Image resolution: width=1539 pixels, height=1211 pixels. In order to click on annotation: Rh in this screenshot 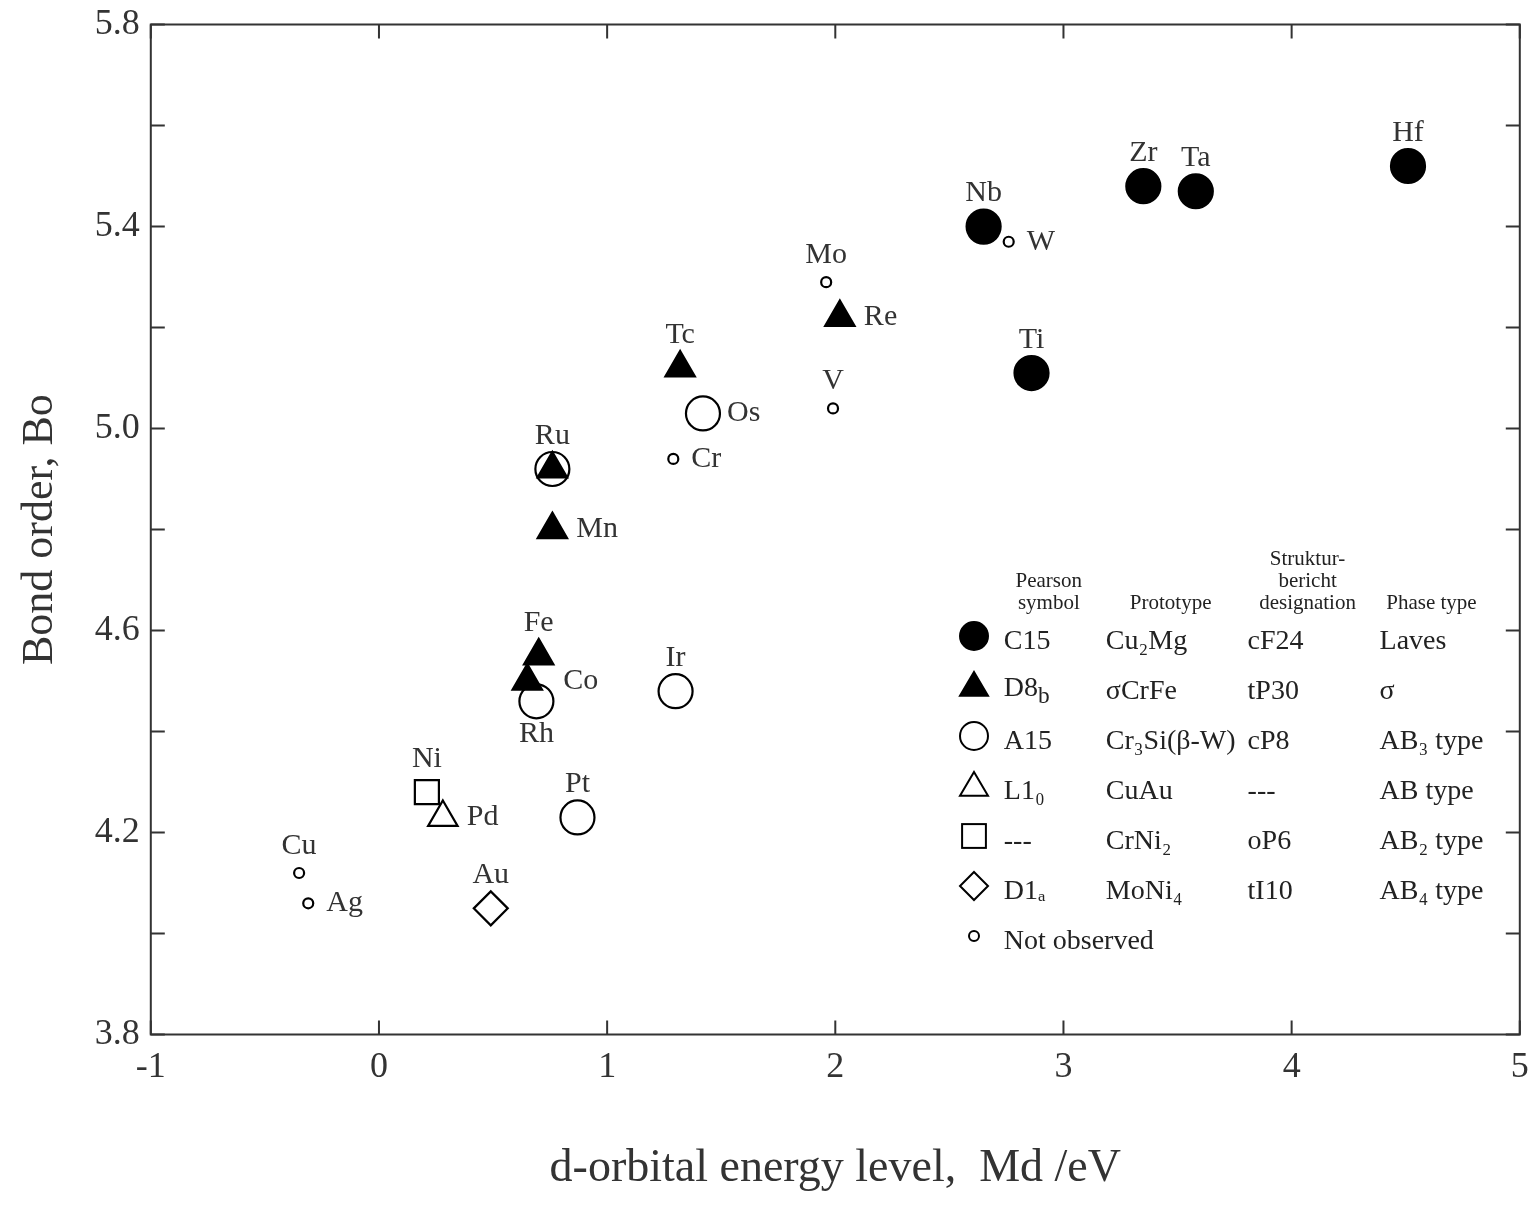, I will do `click(536, 732)`.